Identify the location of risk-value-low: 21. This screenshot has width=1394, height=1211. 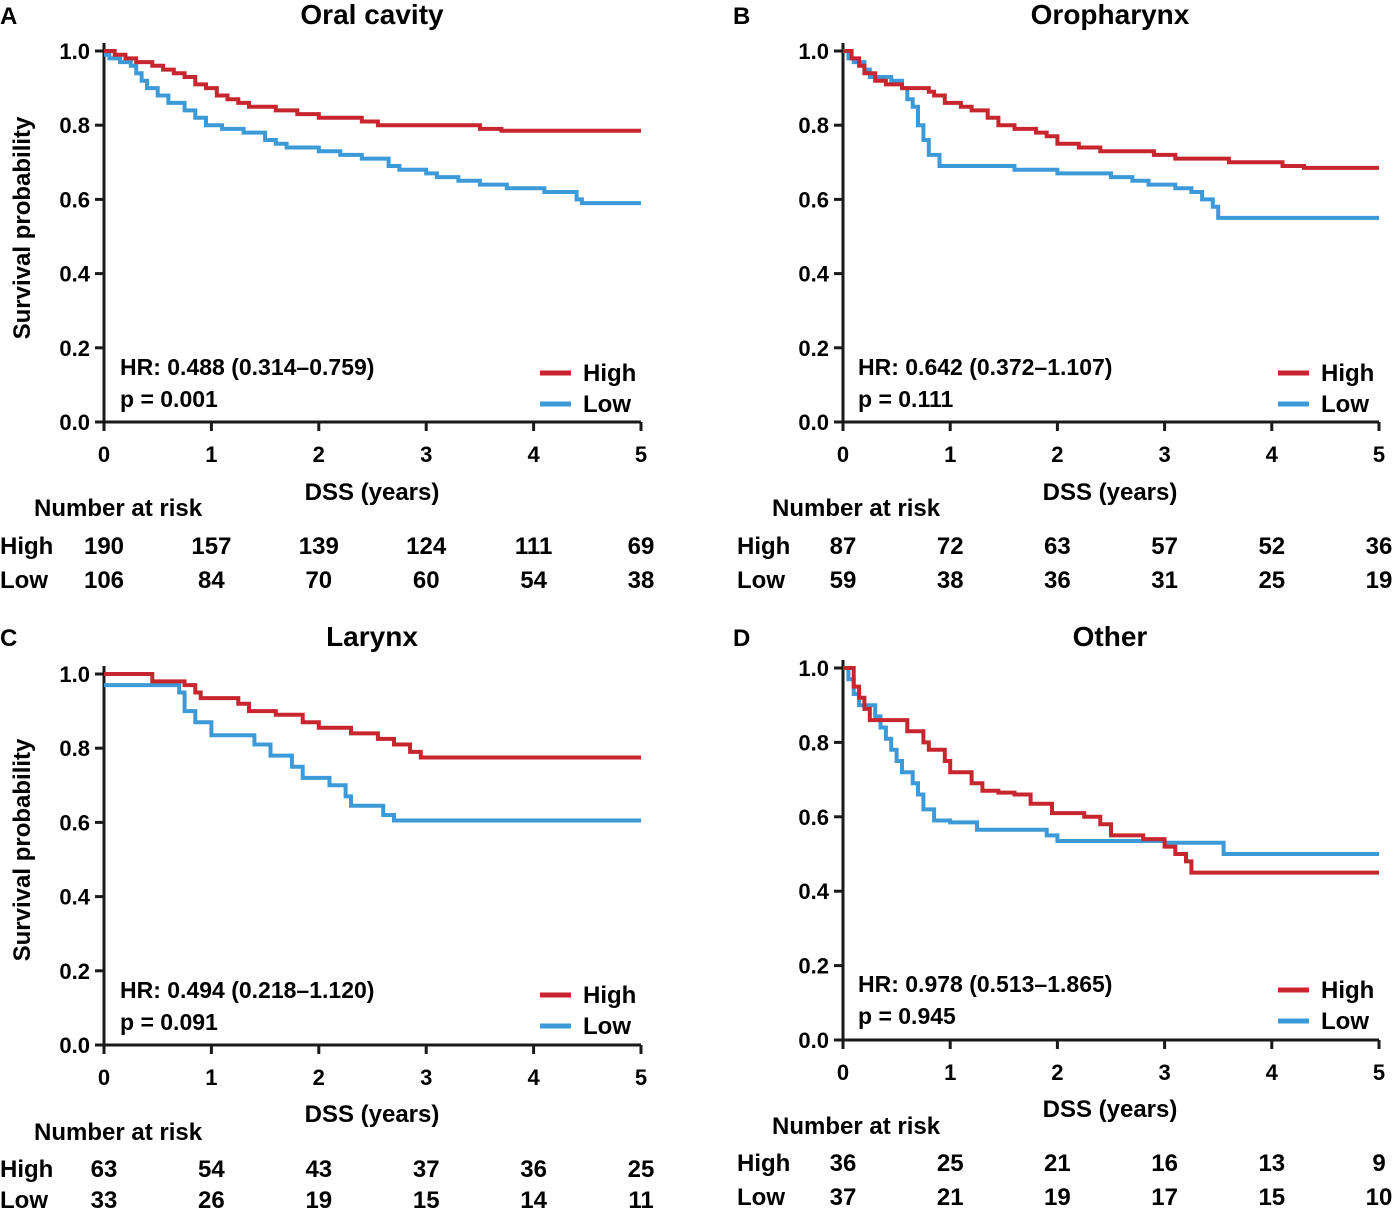
(950, 1197).